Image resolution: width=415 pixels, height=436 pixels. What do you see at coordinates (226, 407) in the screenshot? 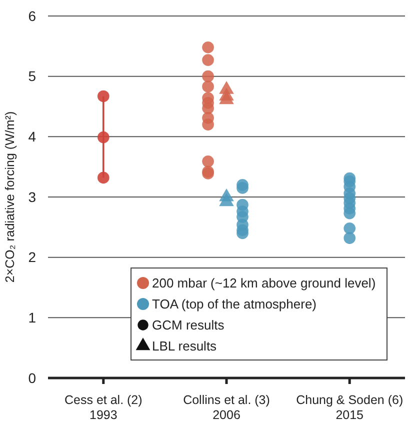
I see `x-tick-label: Collins et al. (3) 2006` at bounding box center [226, 407].